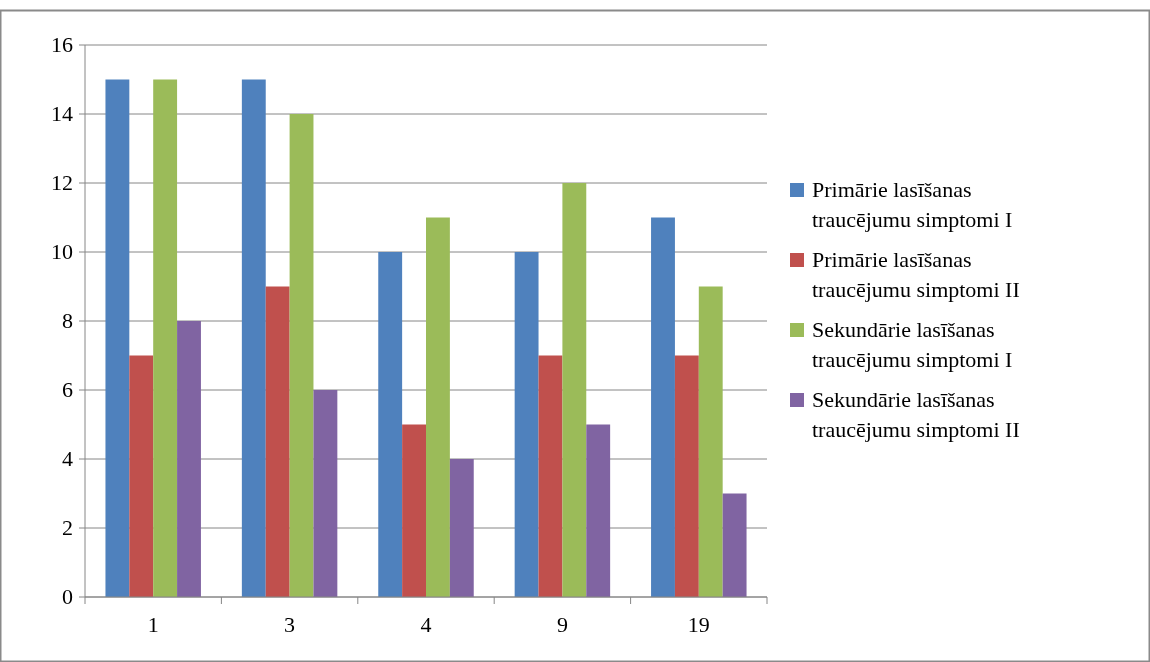  What do you see at coordinates (67, 389) in the screenshot?
I see `y-tick-label: 6` at bounding box center [67, 389].